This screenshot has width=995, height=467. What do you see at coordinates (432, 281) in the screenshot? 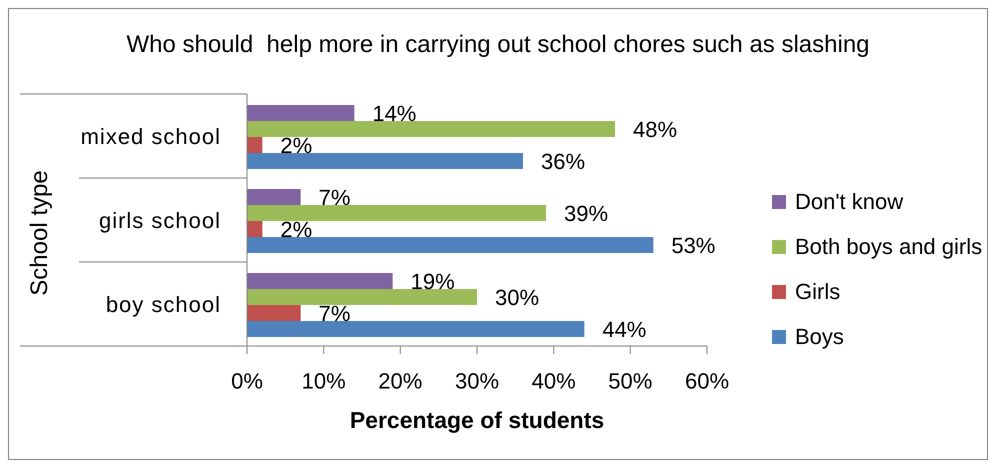
I see `data-label: 19%` at bounding box center [432, 281].